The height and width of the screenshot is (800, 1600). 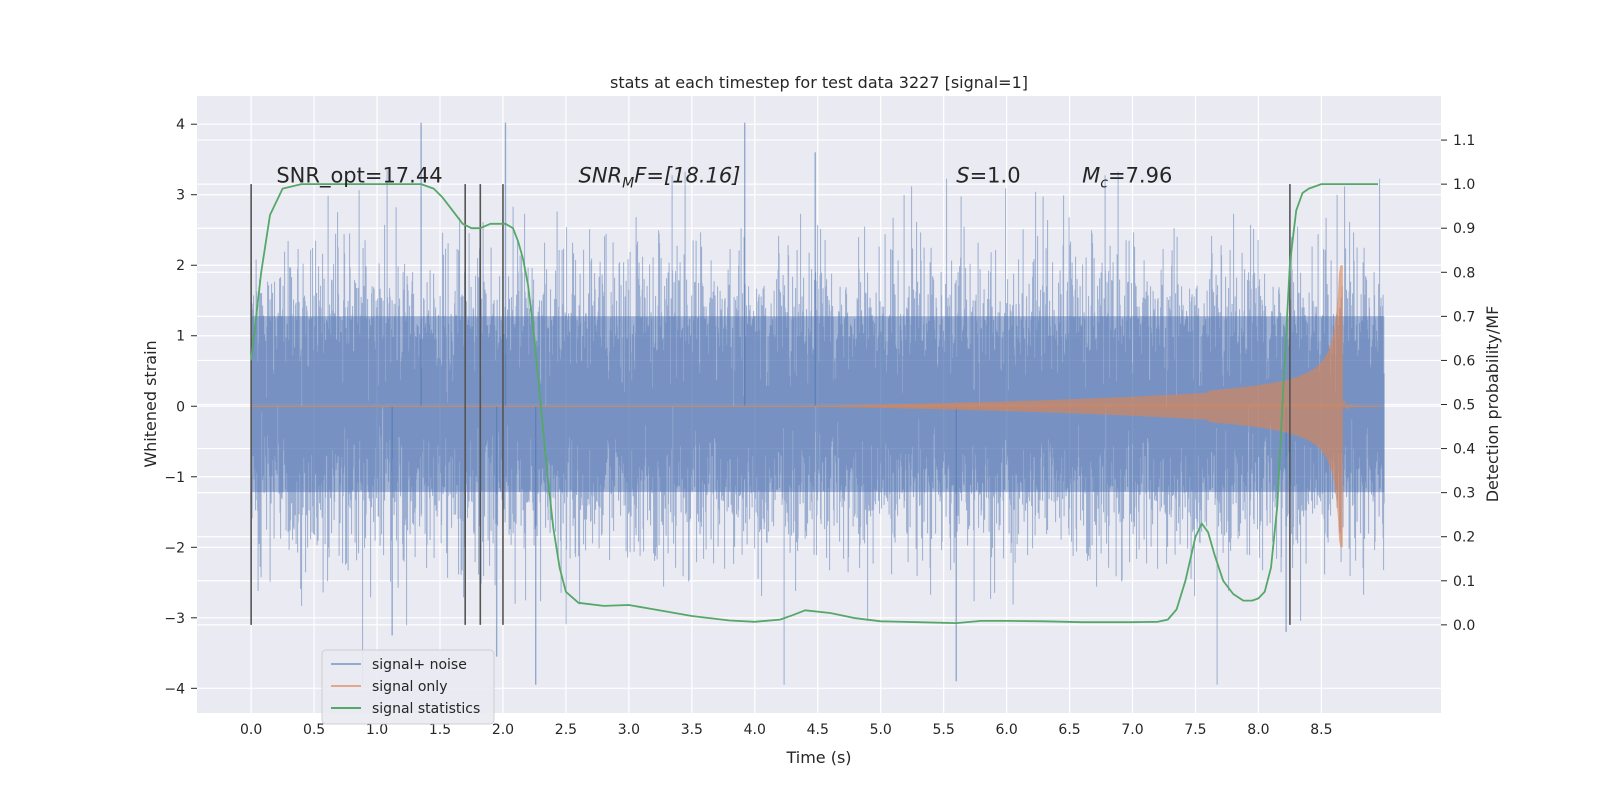 I want to click on signal-only-ringdown, so click(x=1350, y=404).